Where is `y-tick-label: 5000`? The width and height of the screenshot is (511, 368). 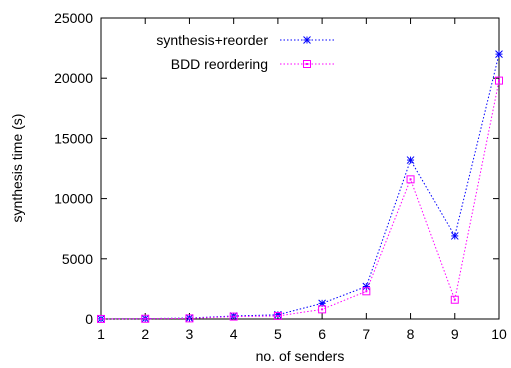
y-tick-label: 5000 is located at coordinates (77, 259).